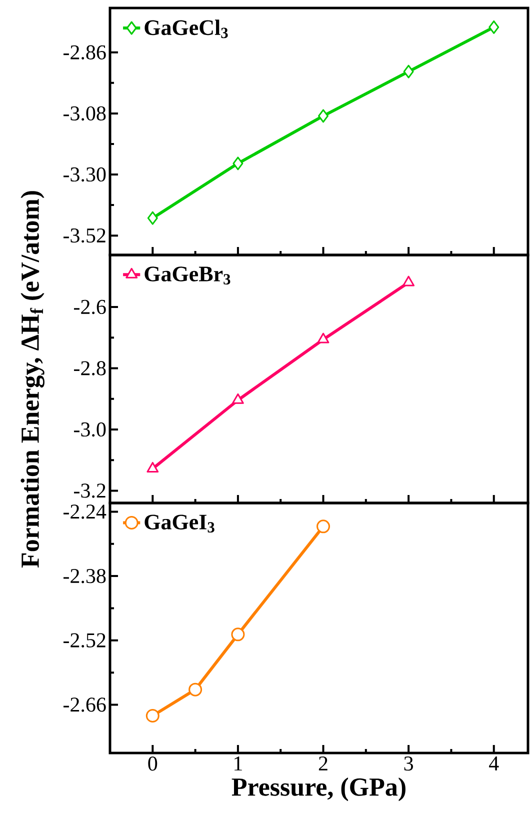 The height and width of the screenshot is (827, 532). Describe the element at coordinates (90, 491) in the screenshot. I see `y-tick-label: -3.2` at that location.